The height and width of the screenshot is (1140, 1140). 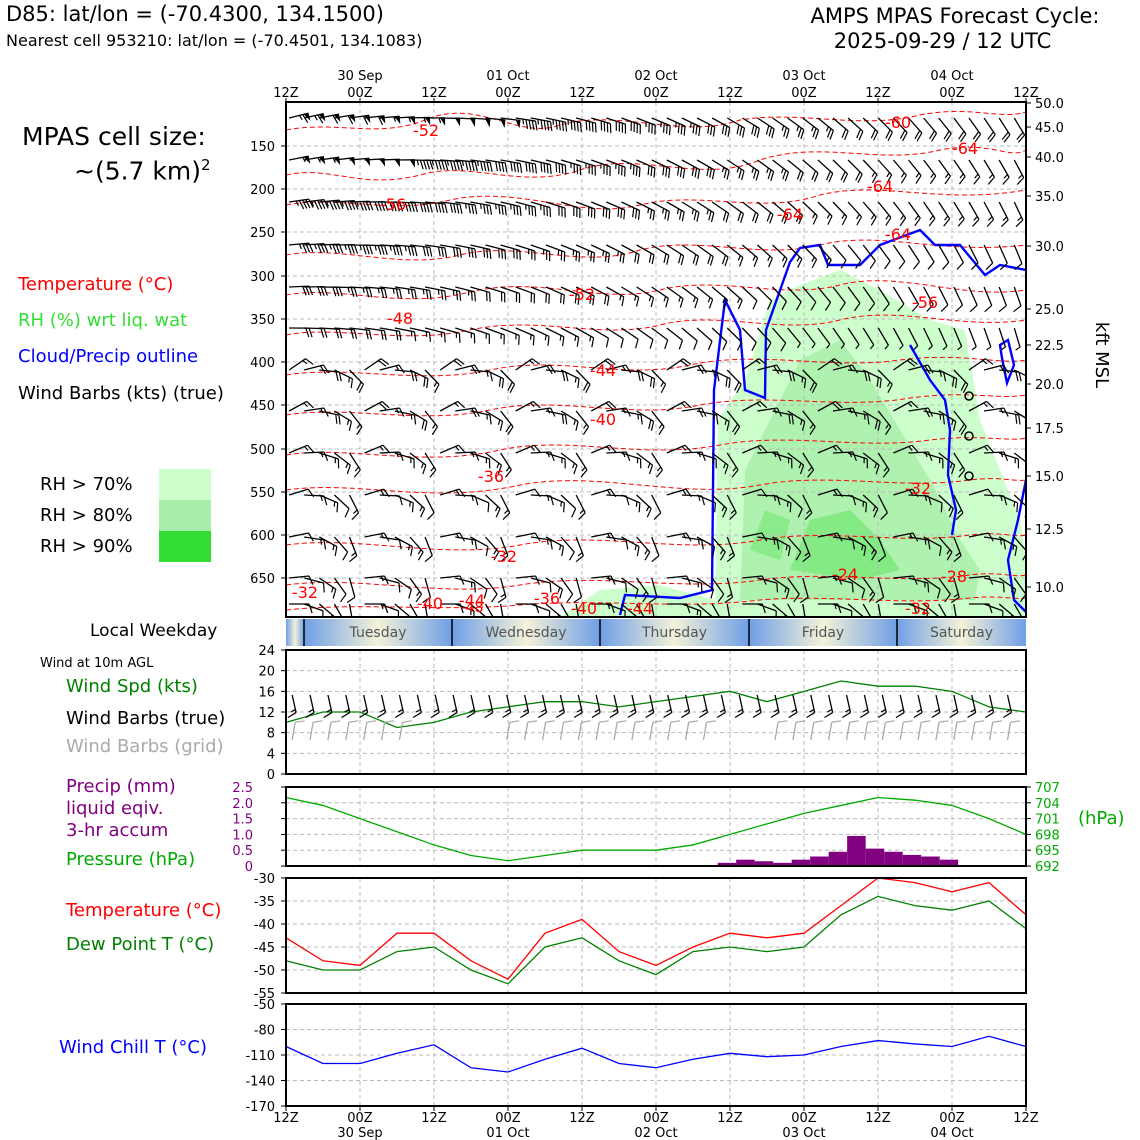 What do you see at coordinates (656, 940) in the screenshot?
I see `dewpoint-line` at bounding box center [656, 940].